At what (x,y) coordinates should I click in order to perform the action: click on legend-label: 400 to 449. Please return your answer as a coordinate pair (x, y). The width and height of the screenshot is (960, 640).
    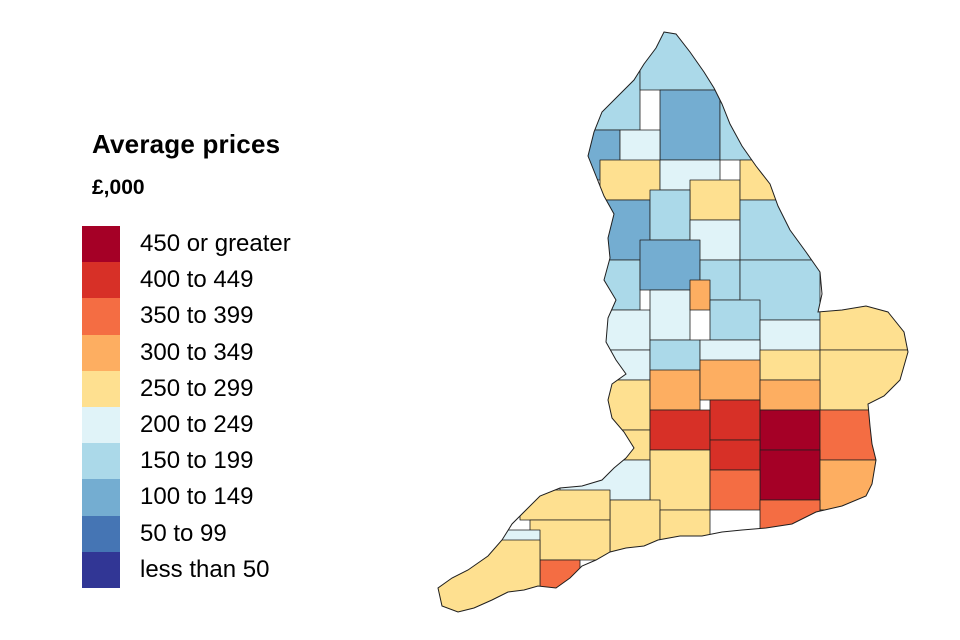
    Looking at the image, I should click on (197, 280).